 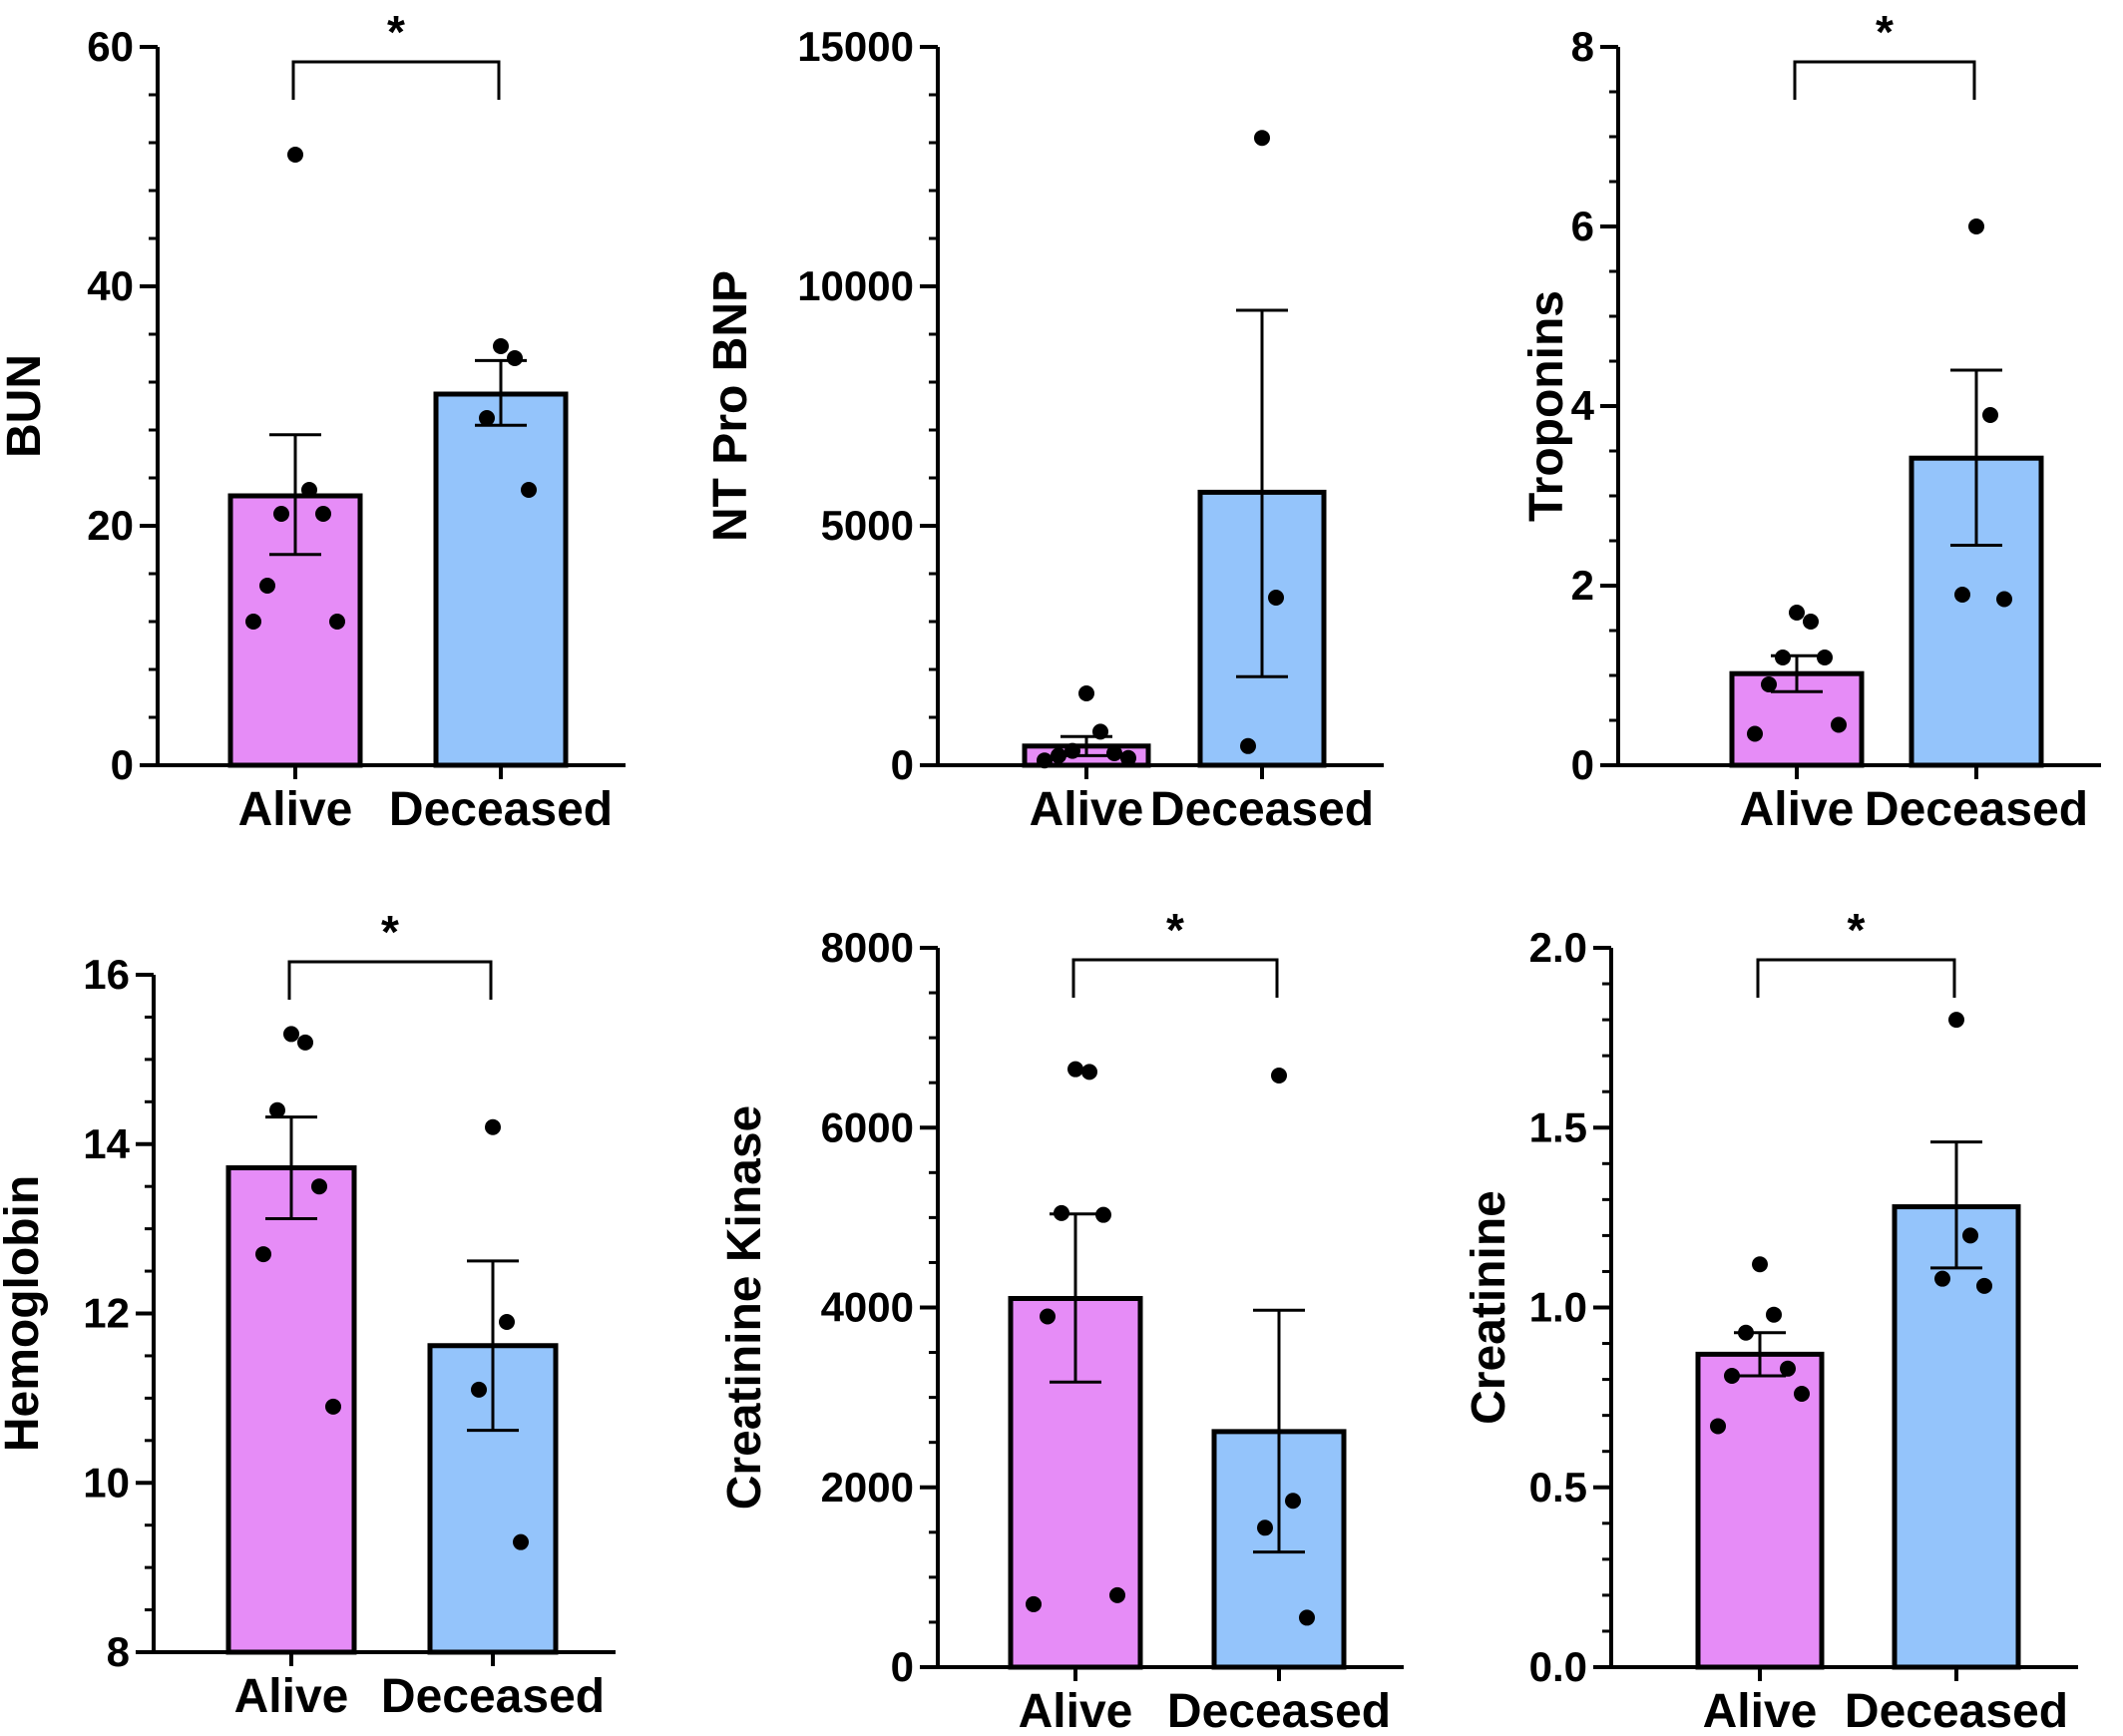 I want to click on y-tick-label: 2000, so click(x=867, y=1487).